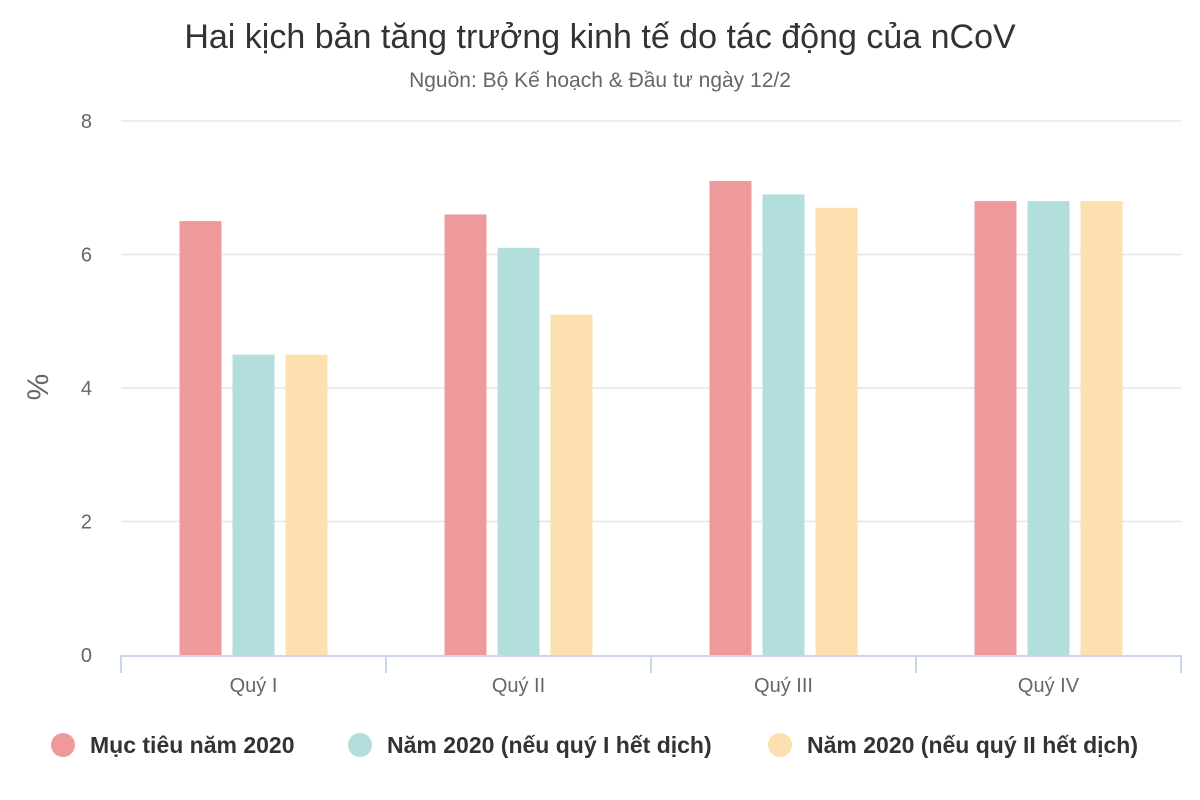  Describe the element at coordinates (86, 523) in the screenshot. I see `y-tick-label: 2` at that location.